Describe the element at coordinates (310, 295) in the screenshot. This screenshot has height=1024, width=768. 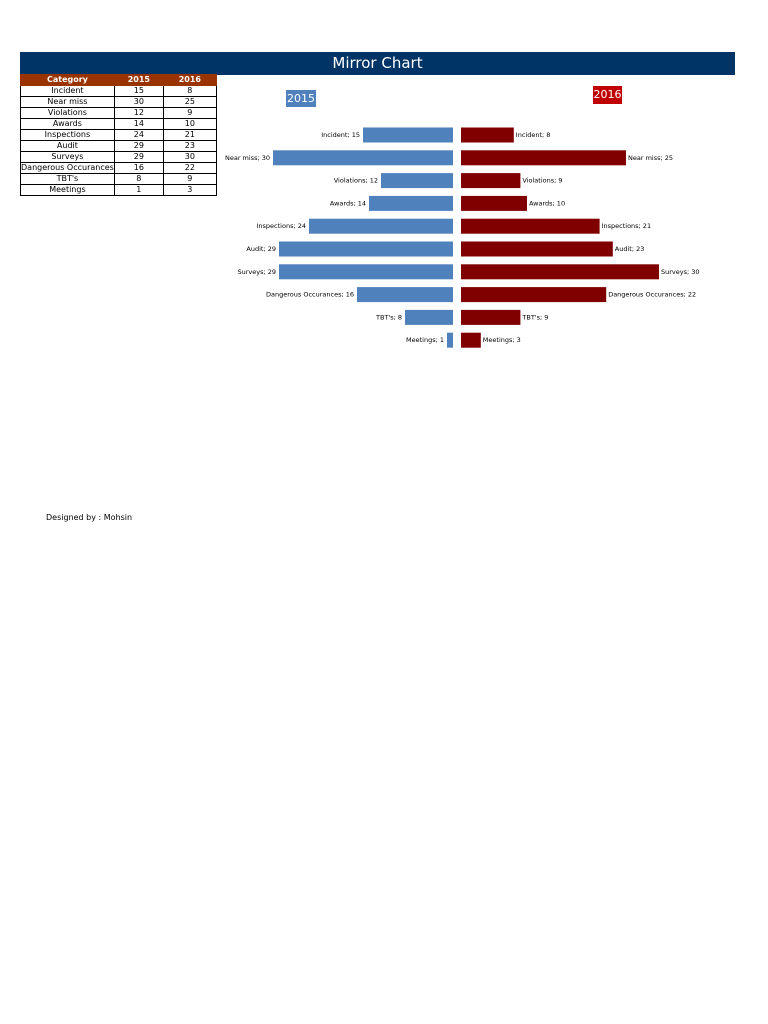
I see `data-label: Dangerous Occurances; 16` at that location.